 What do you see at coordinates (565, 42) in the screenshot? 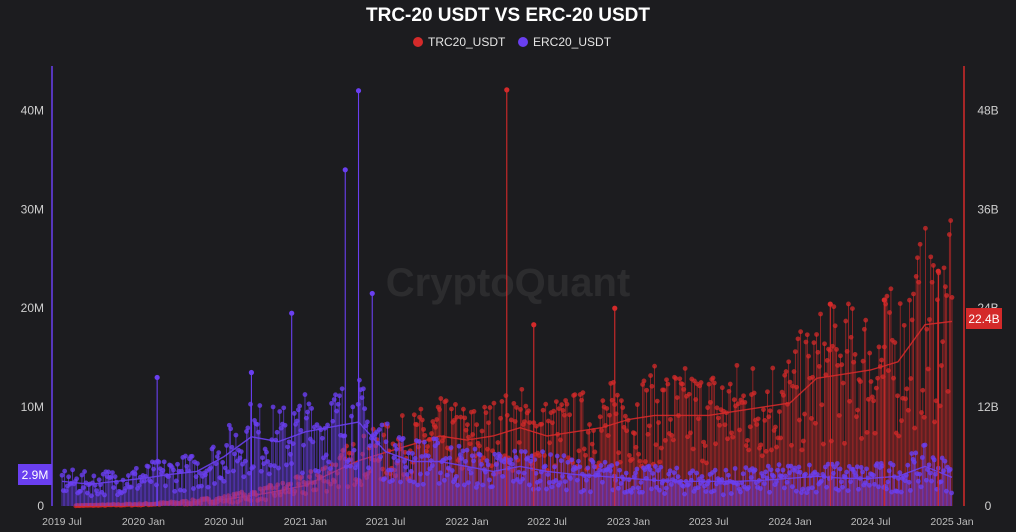
I see `legend-item-erc20: ERC20_USDT` at bounding box center [565, 42].